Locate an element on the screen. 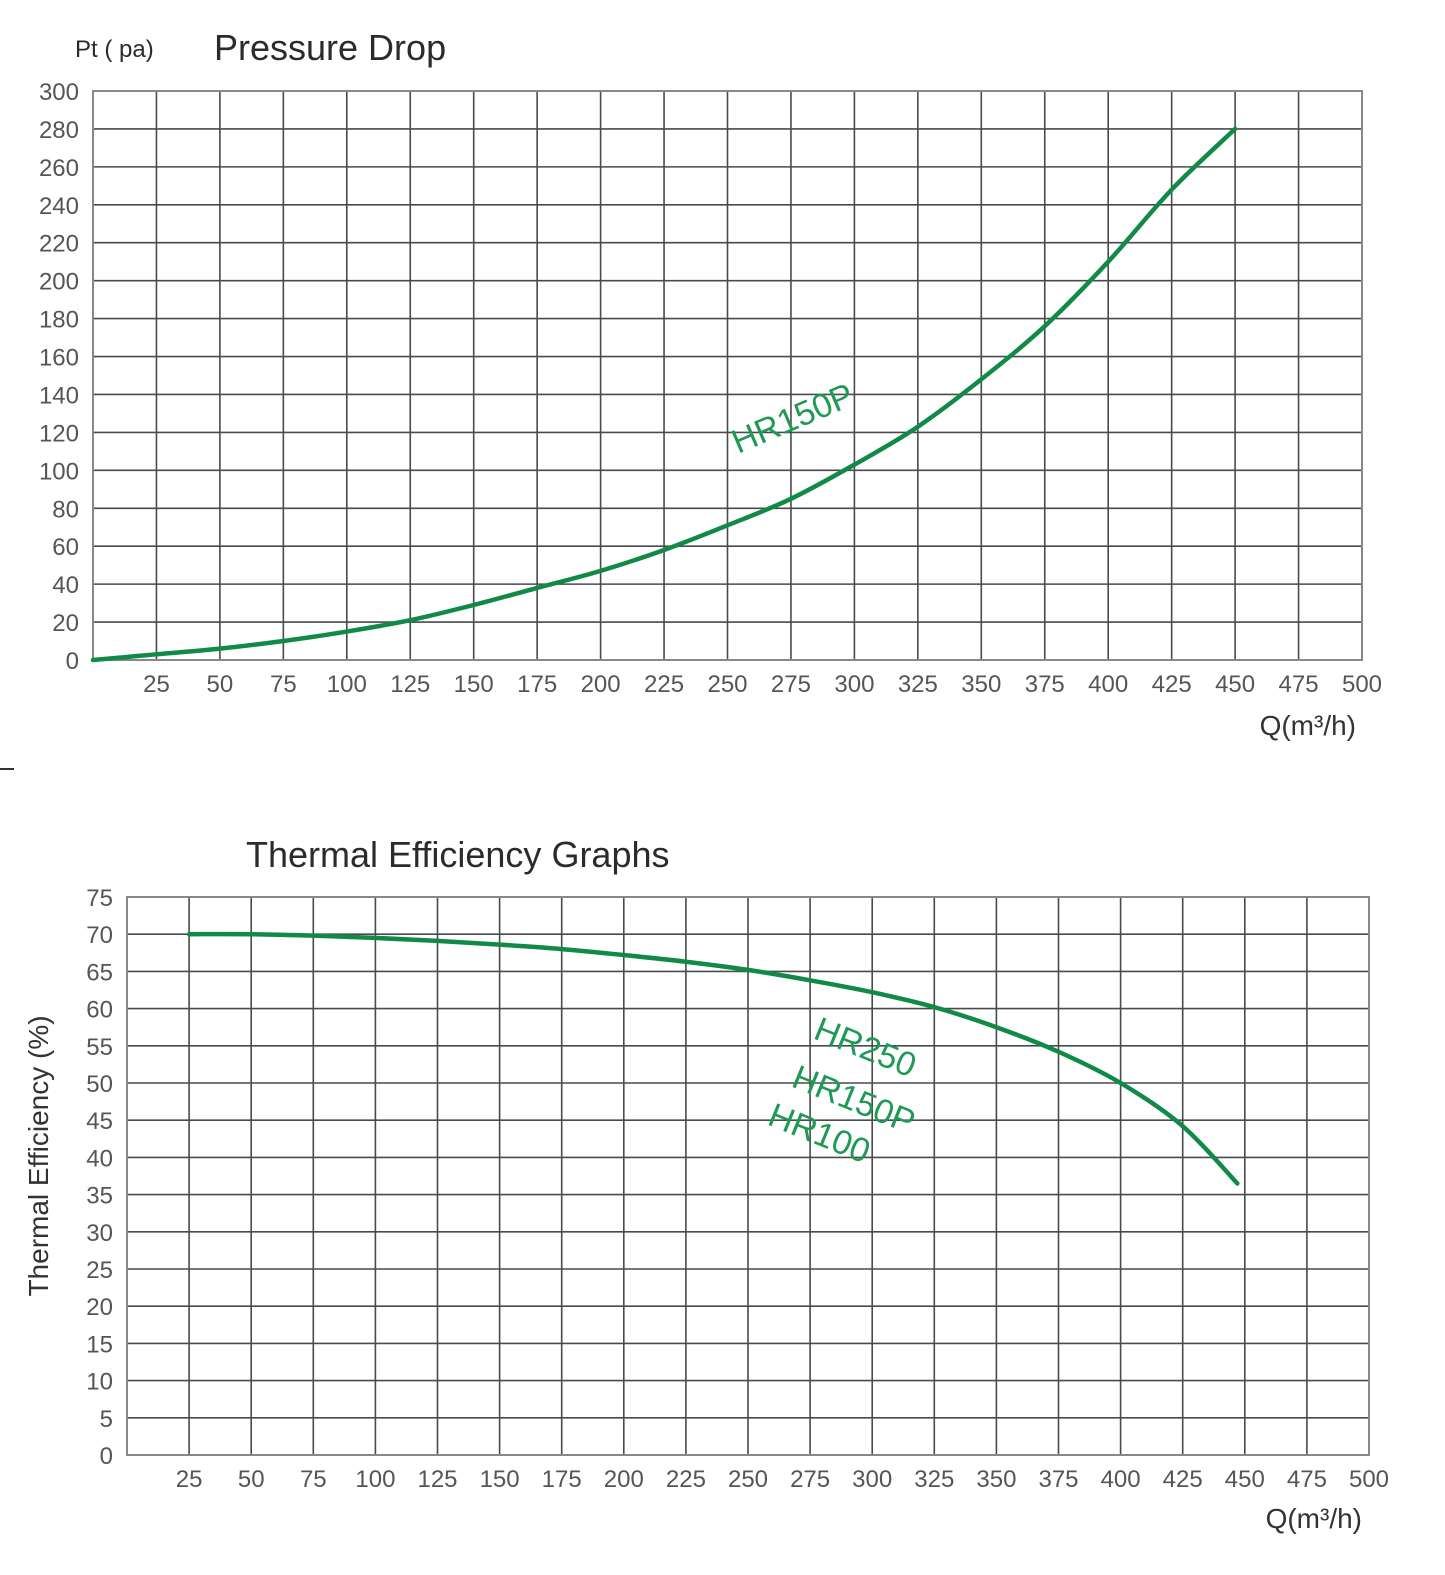  y-tick-label: 260 is located at coordinates (59, 168).